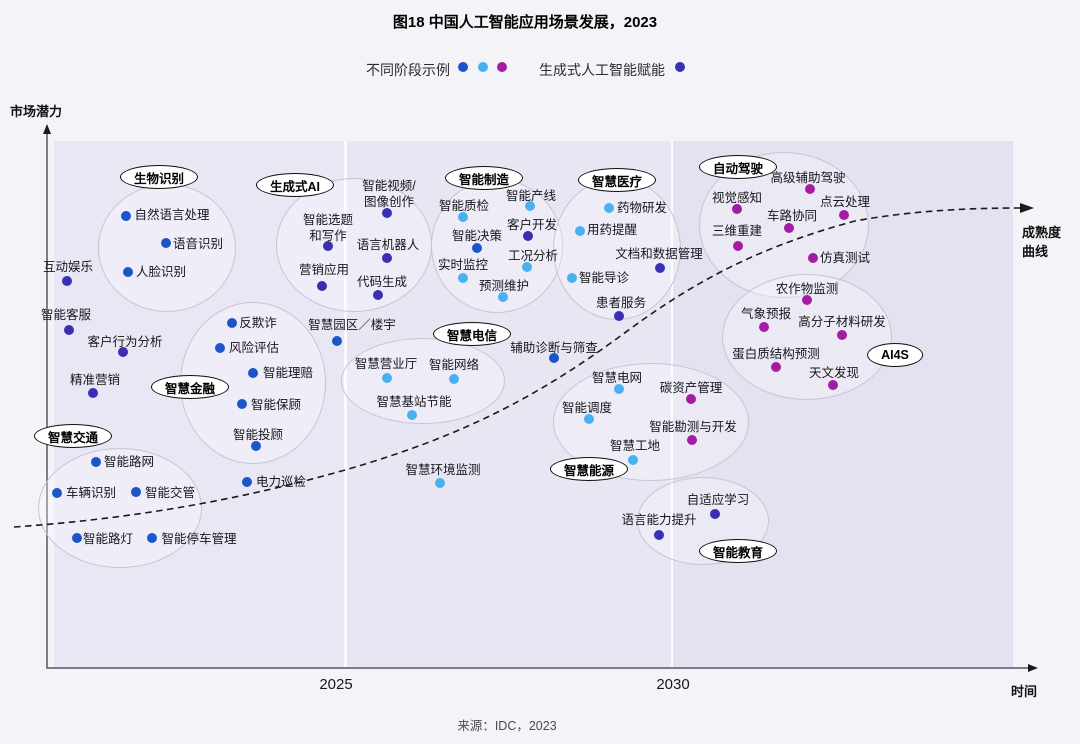 This screenshot has height=744, width=1080. I want to click on point-label: 客户行为分析, so click(125, 341).